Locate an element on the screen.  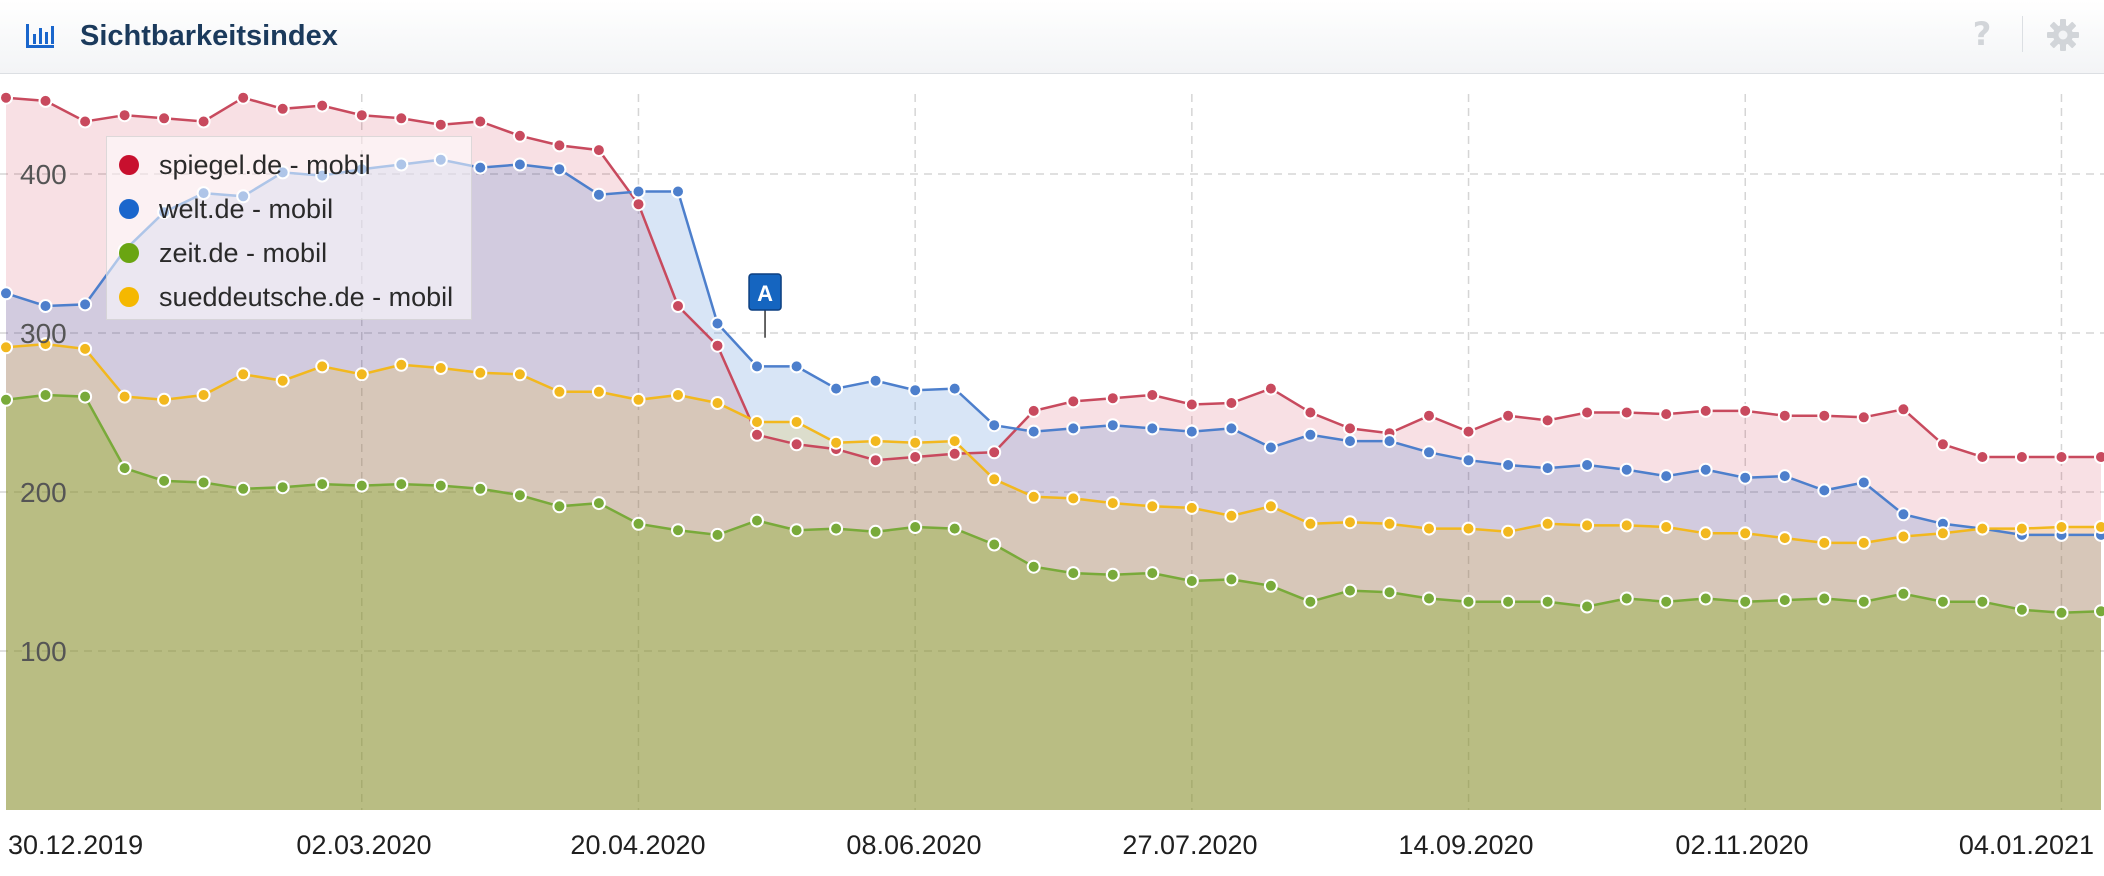
legend-item-spiegel: spiegel.de - mobil is located at coordinates (289, 165).